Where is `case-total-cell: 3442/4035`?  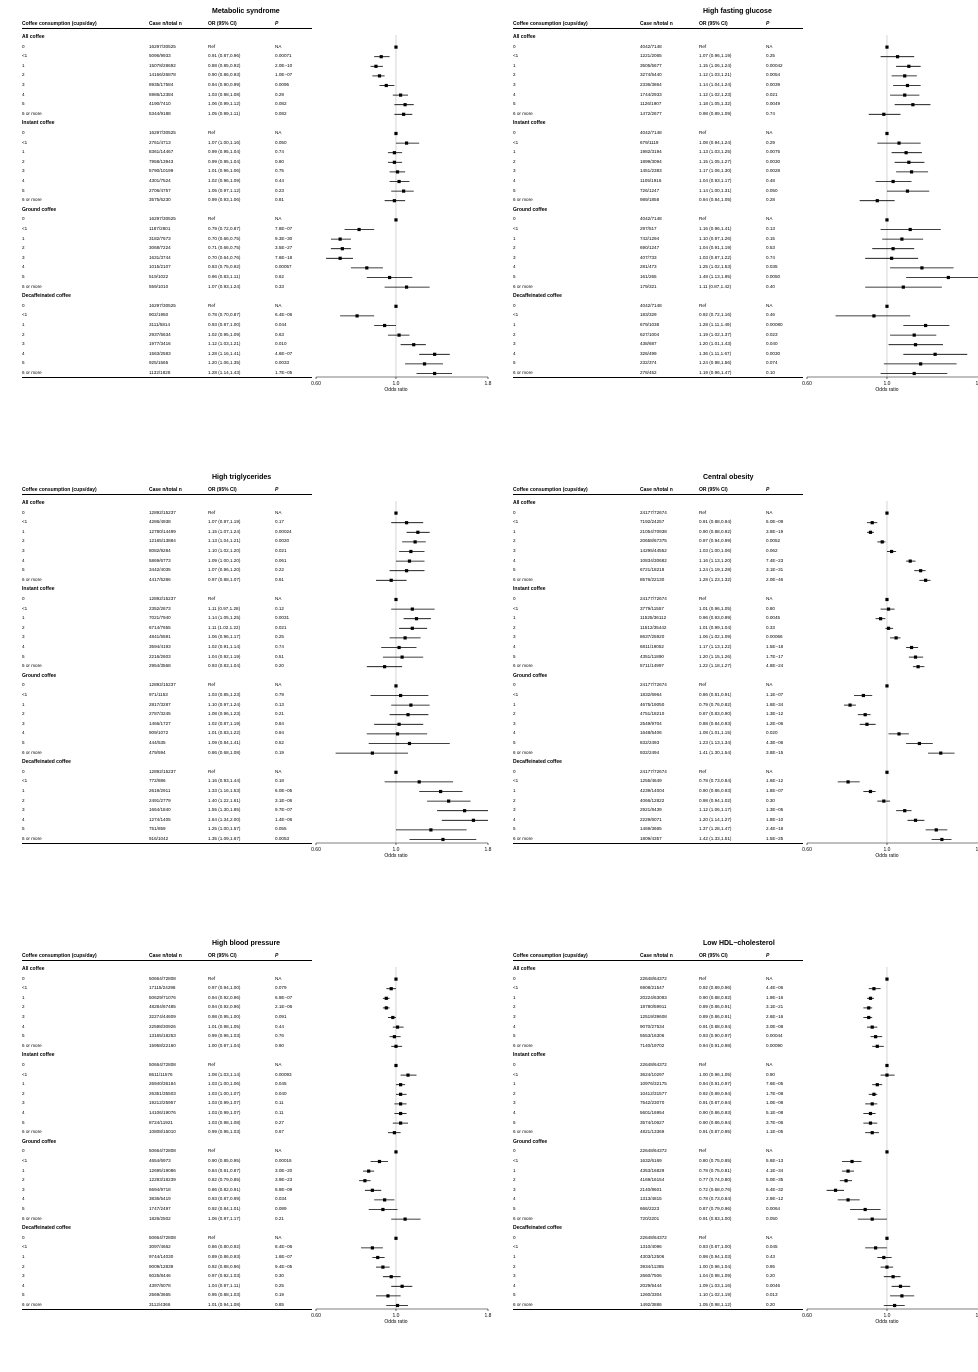 case-total-cell: 3442/4035 is located at coordinates (160, 570).